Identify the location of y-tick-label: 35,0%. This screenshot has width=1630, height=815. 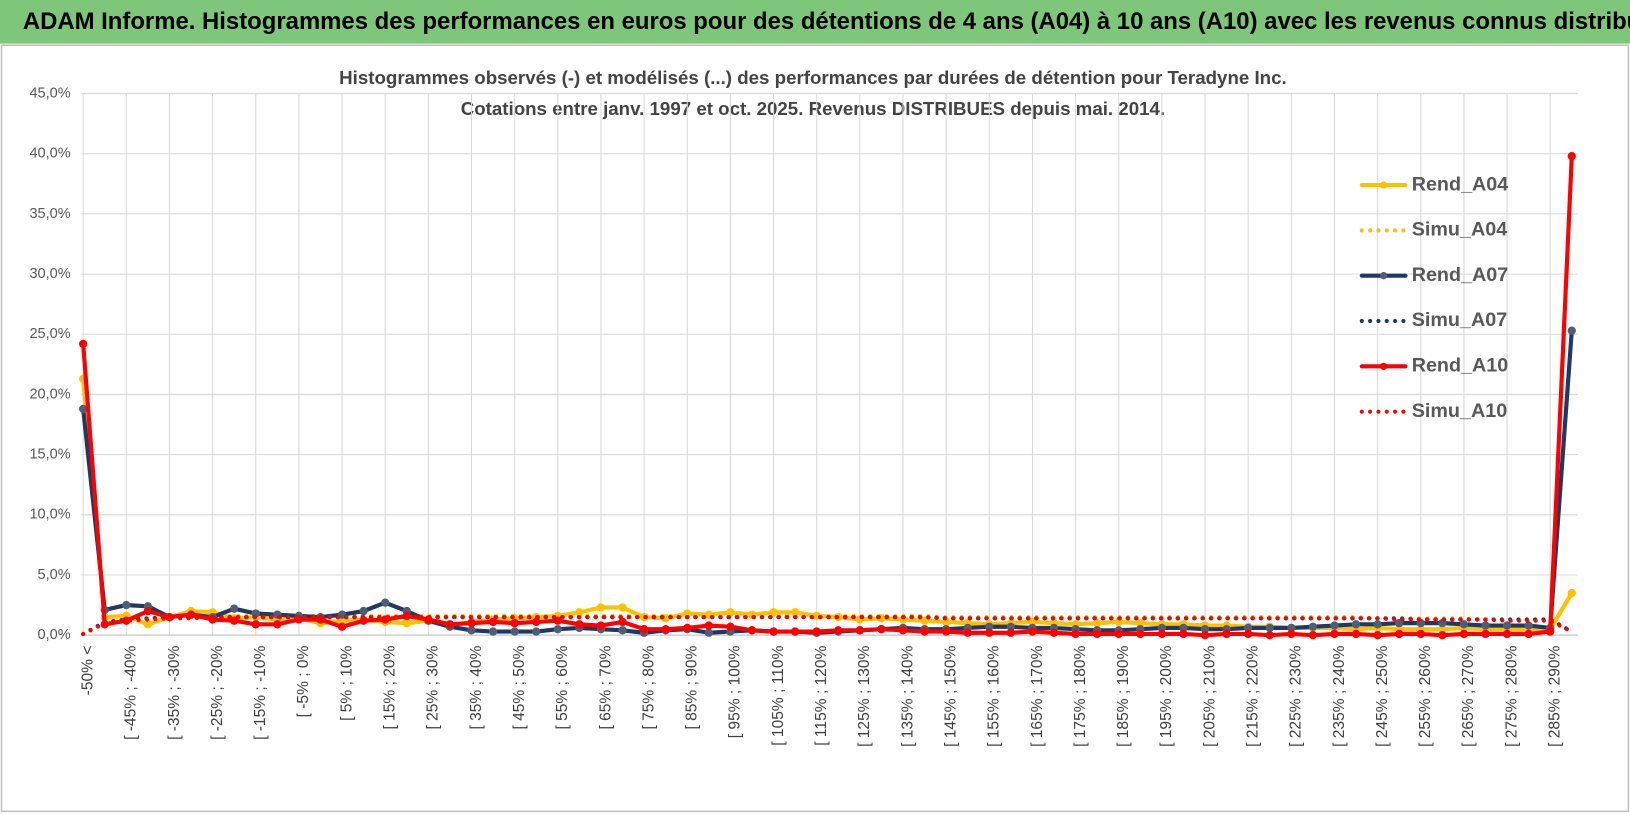
(49, 214).